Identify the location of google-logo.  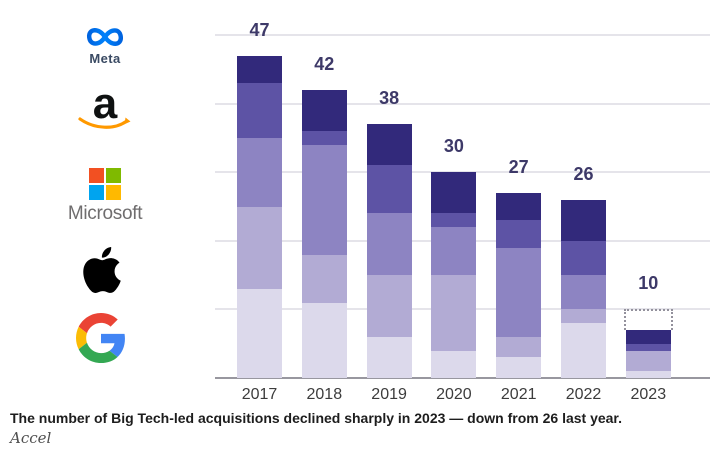
(101, 338).